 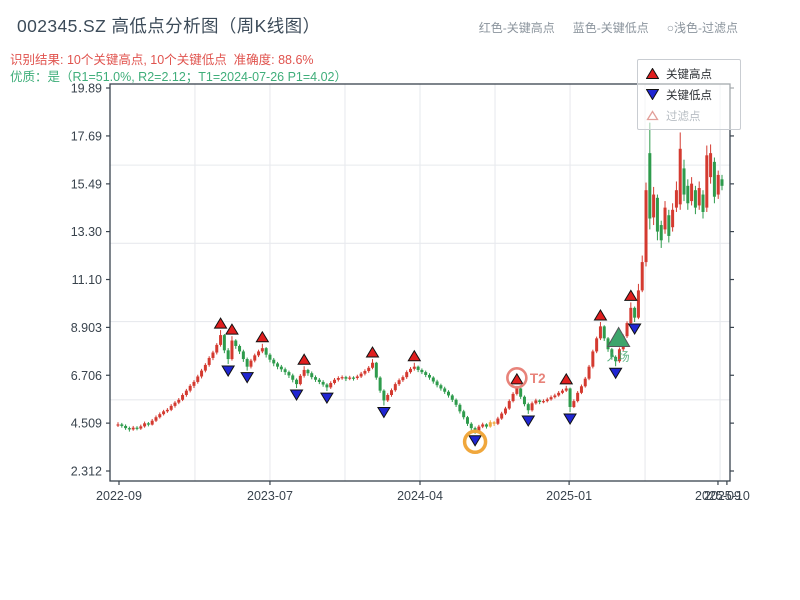 What do you see at coordinates (86, 184) in the screenshot?
I see `y-tick-label: 15.49` at bounding box center [86, 184].